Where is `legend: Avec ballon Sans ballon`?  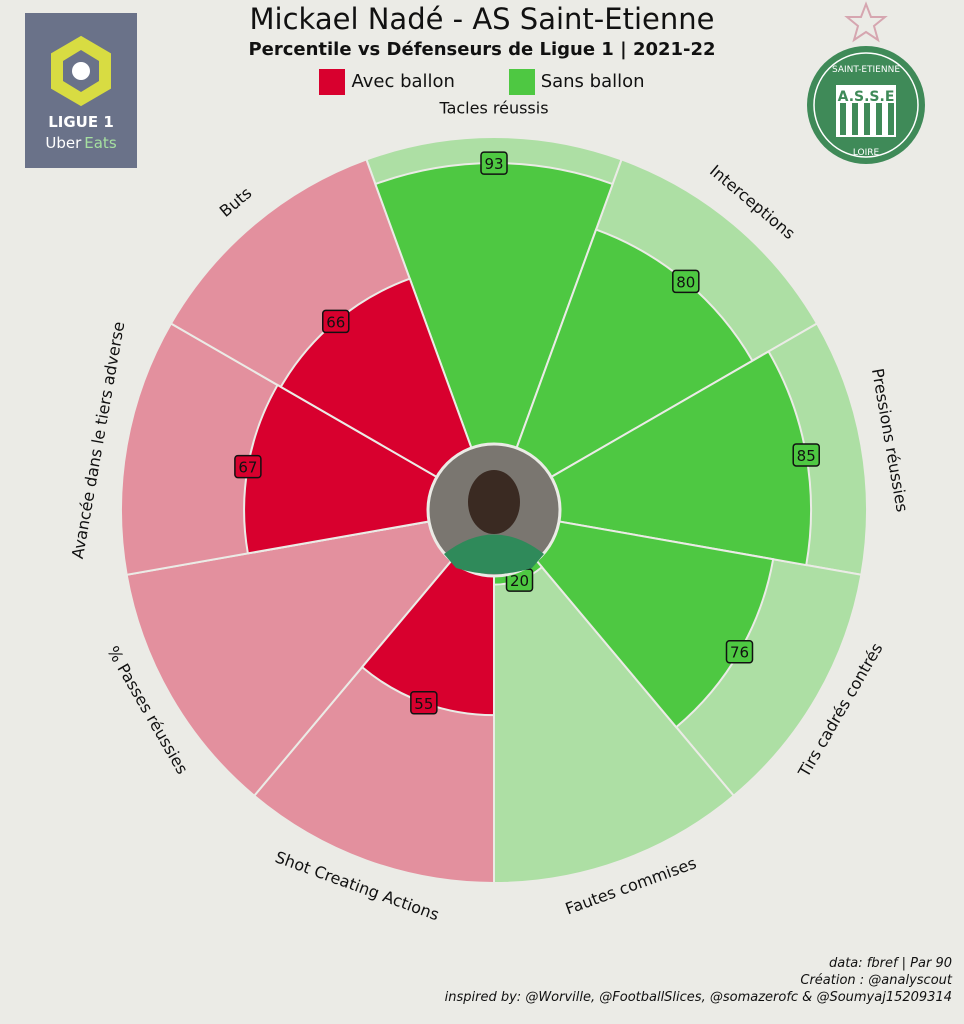
legend: Avec ballon Sans ballon is located at coordinates (482, 82).